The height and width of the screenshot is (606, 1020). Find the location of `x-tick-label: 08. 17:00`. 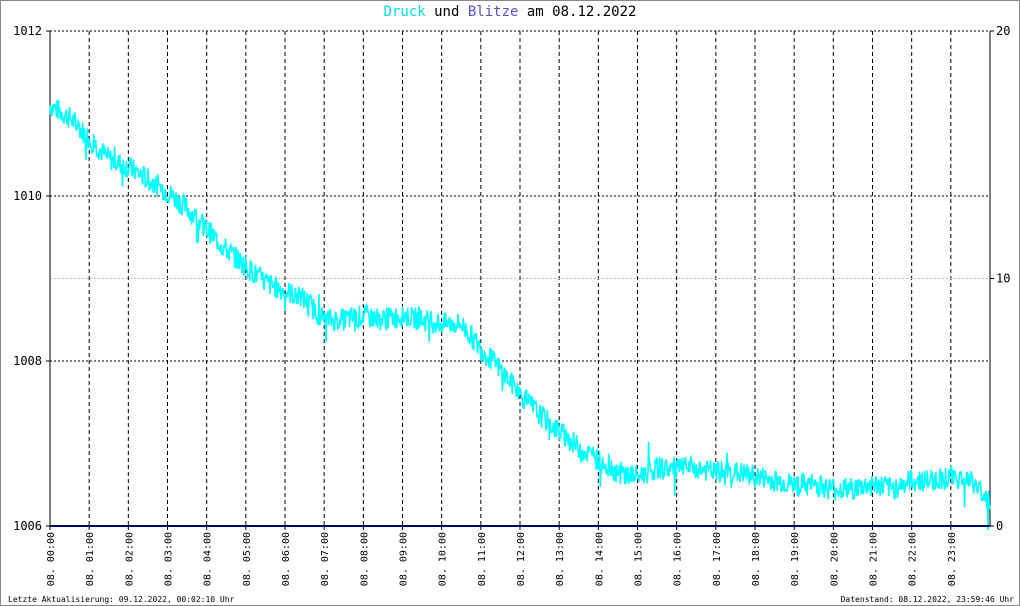

x-tick-label: 08. 17:00 is located at coordinates (717, 559).